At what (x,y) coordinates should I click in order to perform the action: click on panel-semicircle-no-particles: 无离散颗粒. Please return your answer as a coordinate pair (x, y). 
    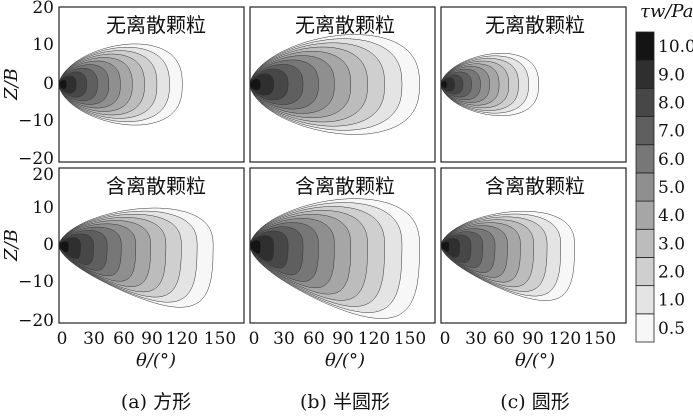
    Looking at the image, I should click on (342, 84).